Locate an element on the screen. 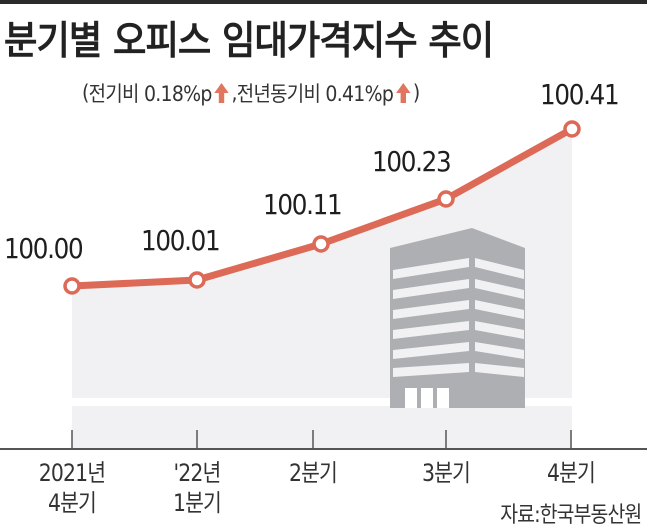  x-label-line1: 3분기 is located at coordinates (446, 473).